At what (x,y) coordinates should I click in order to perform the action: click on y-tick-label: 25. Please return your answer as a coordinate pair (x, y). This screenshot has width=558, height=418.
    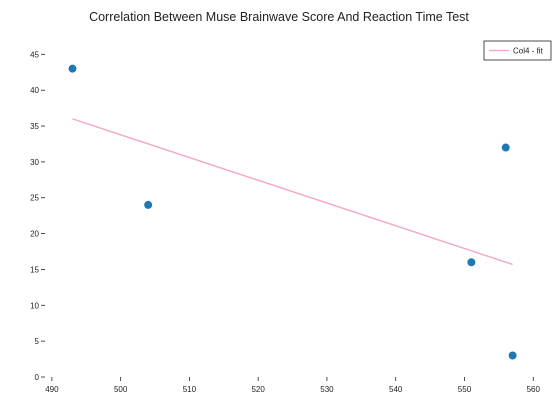
    Looking at the image, I should click on (34, 198).